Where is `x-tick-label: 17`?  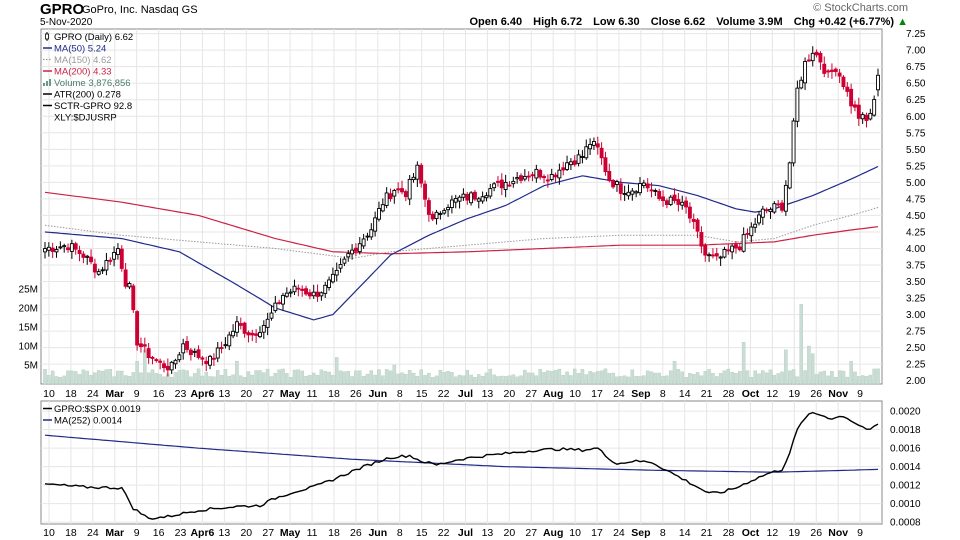
x-tick-label: 17 is located at coordinates (597, 394).